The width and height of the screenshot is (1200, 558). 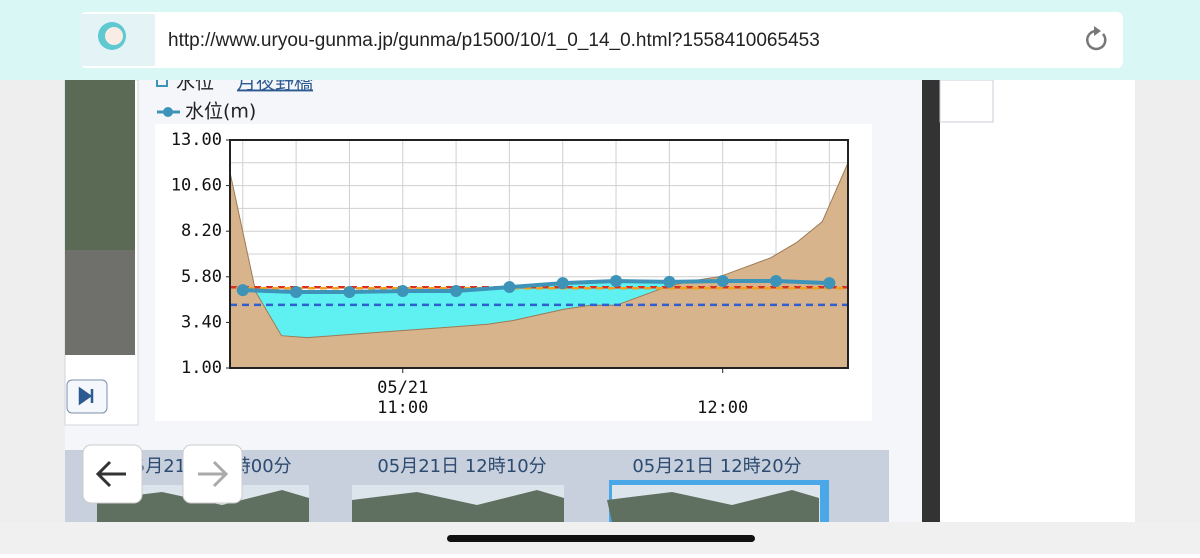 I want to click on play-end-icon, so click(x=86, y=396).